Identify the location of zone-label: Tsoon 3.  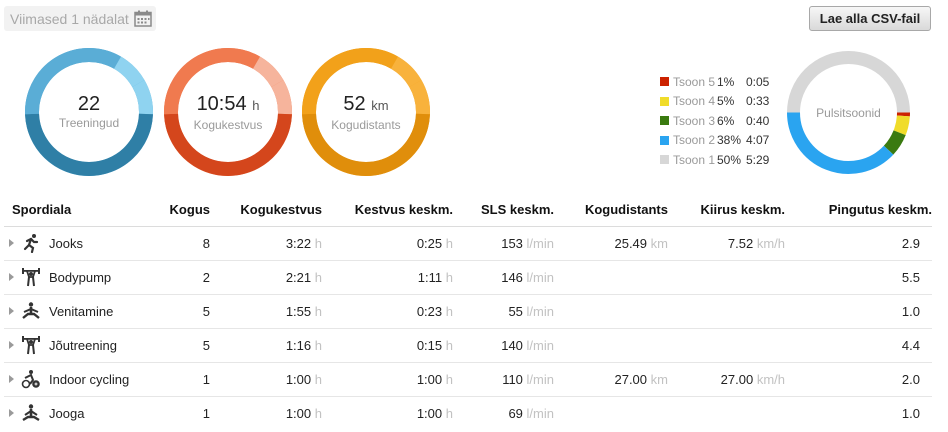
(694, 120).